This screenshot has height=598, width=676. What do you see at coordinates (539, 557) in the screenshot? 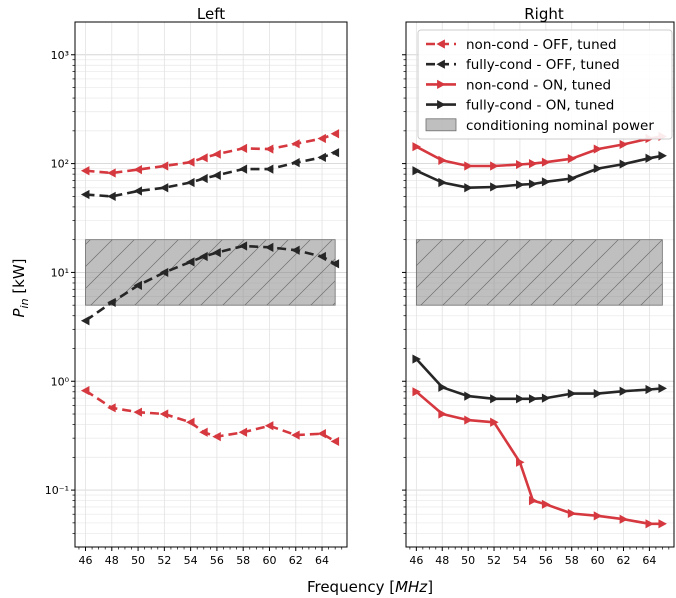
I see `x-axis-ticks-right: 46 48 50 52 54 56 58 60 62 64` at bounding box center [539, 557].